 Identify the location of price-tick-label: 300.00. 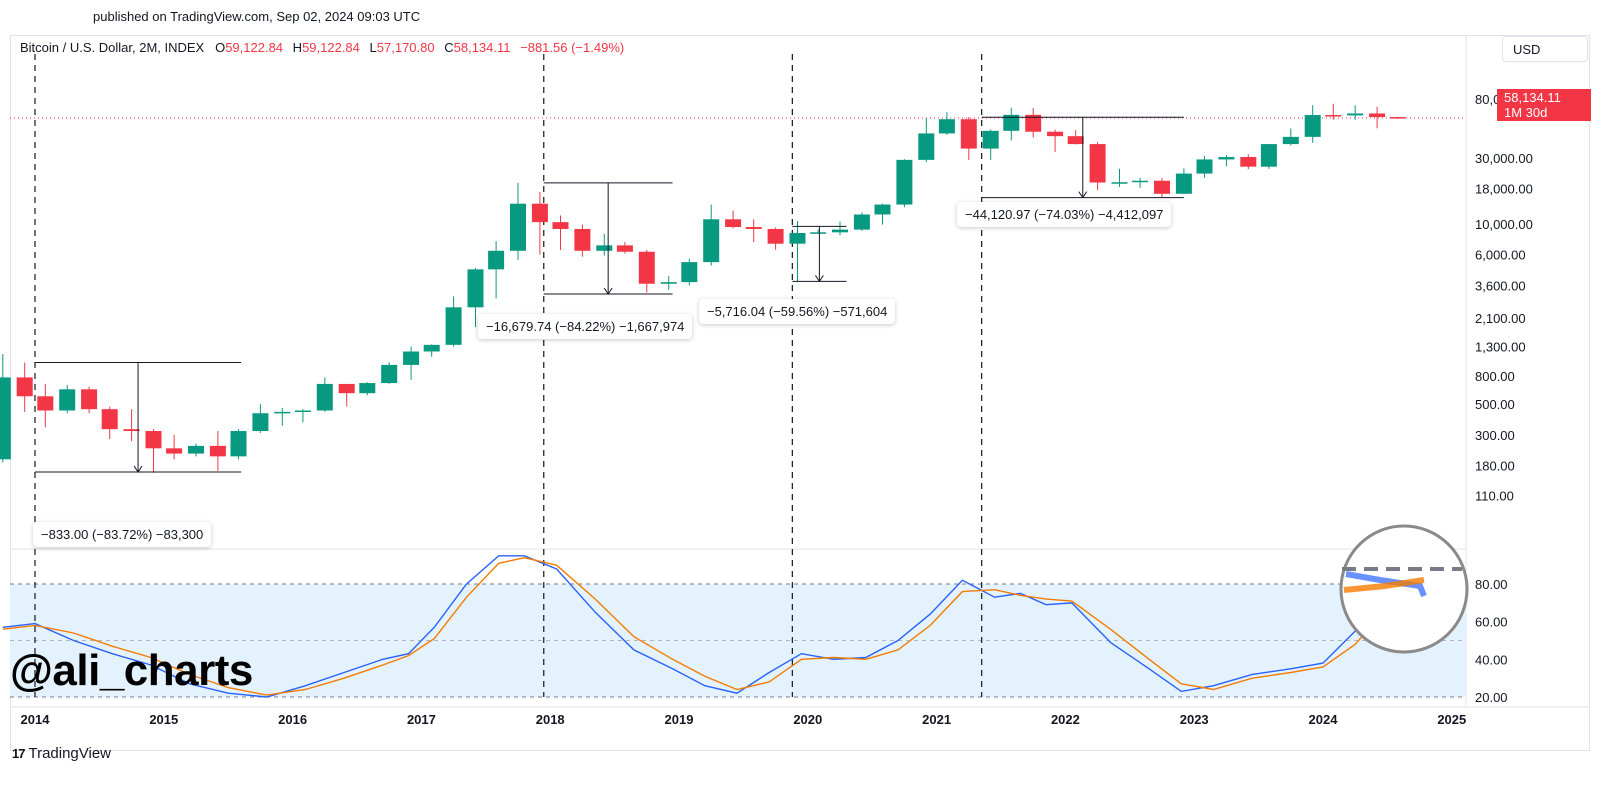
(1495, 435).